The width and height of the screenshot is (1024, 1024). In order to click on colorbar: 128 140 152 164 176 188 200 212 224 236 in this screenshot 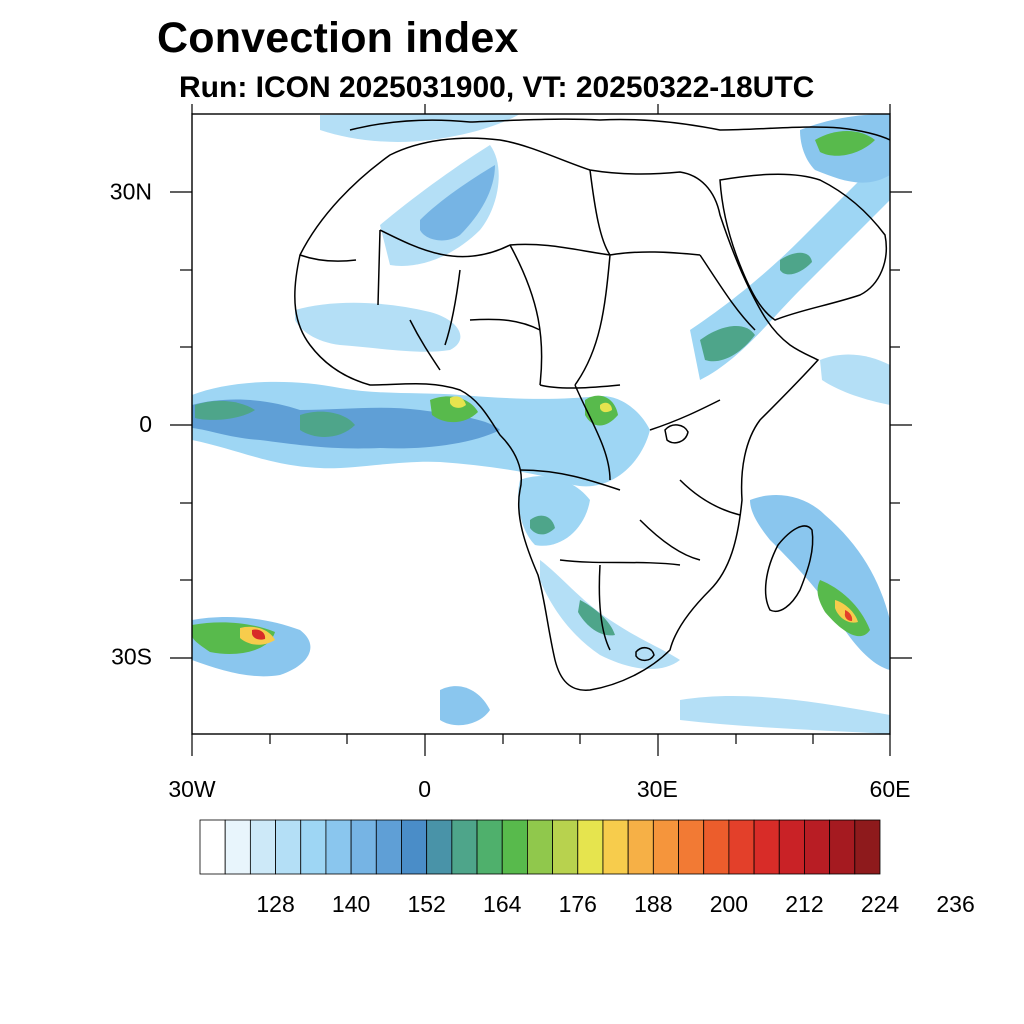, I will do `click(587, 868)`.